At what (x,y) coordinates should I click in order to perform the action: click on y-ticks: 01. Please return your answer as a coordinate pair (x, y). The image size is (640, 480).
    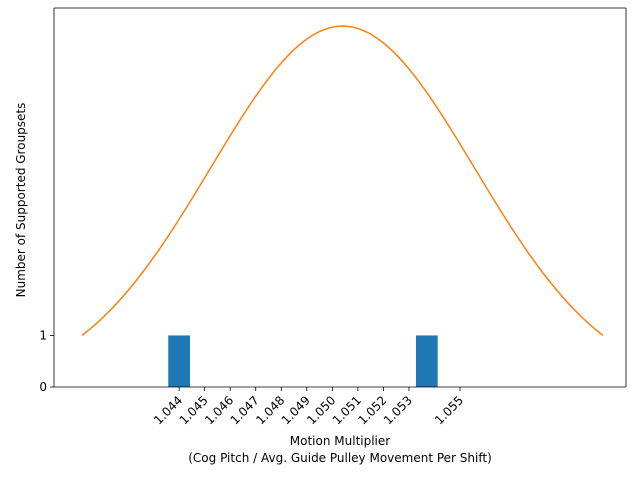
    Looking at the image, I should click on (46, 361).